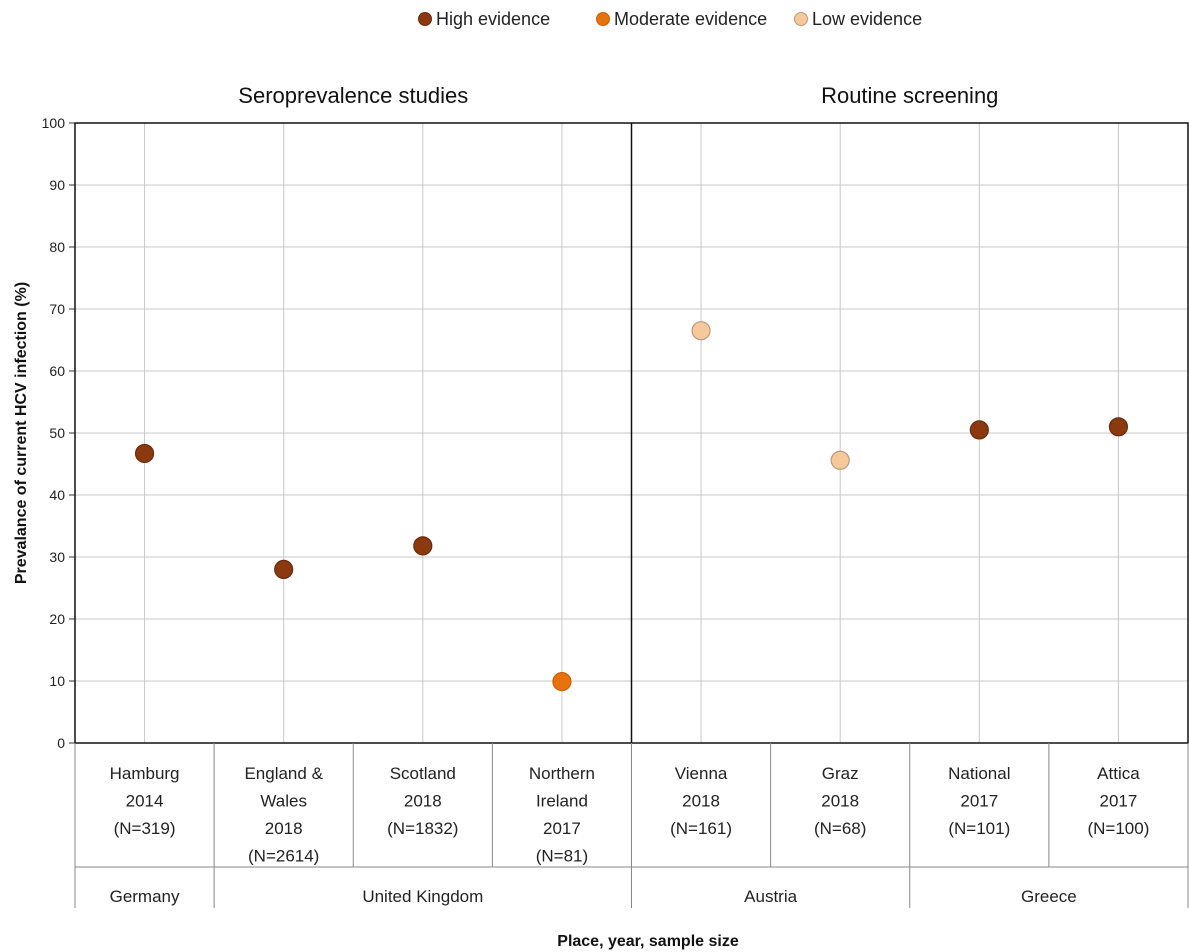 The height and width of the screenshot is (952, 1189). I want to click on legend-marker-low-evidence, so click(801, 19).